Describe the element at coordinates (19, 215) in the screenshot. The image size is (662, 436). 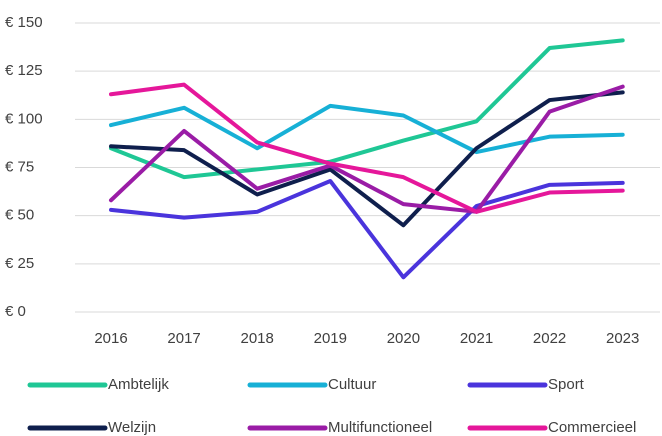
I see `y-tick-label: € 50` at that location.